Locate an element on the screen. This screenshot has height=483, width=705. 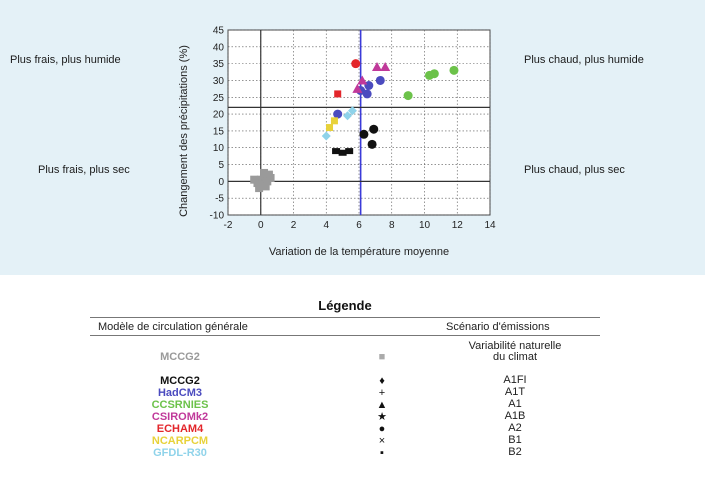
x-tick-label: 14 is located at coordinates (490, 225).